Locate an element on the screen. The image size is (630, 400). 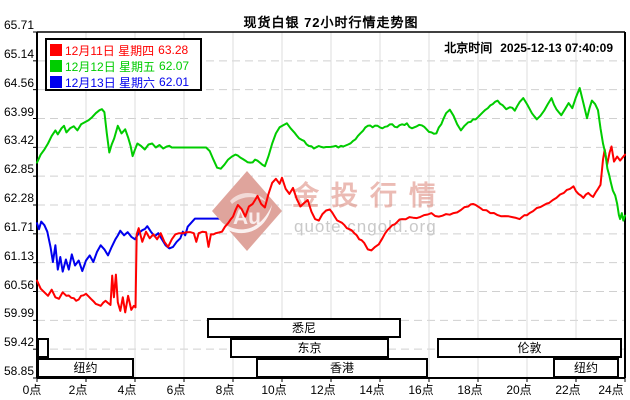
x-tick-label: 8点 is located at coordinates (225, 390).